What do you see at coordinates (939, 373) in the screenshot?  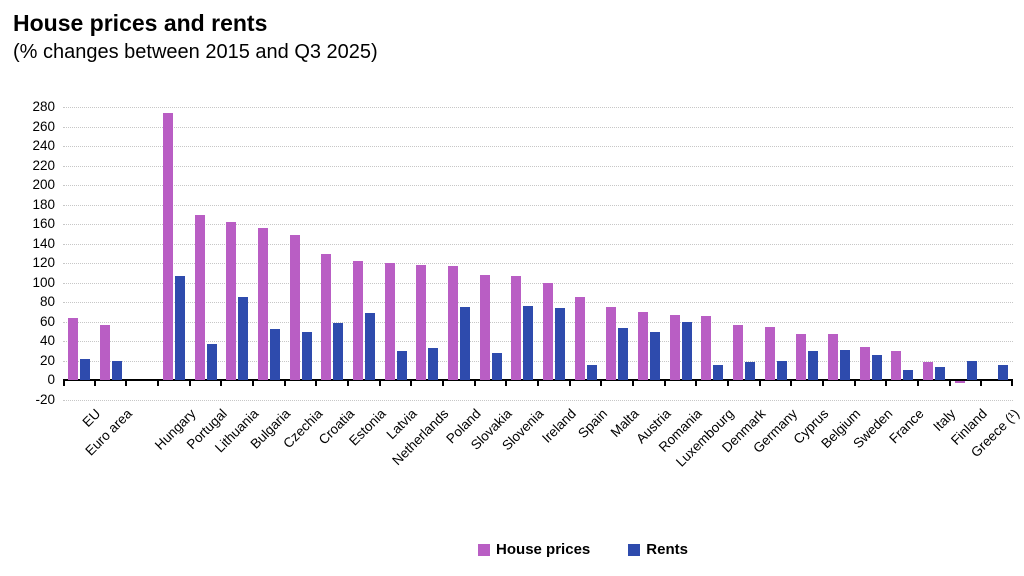 I see `bar-rents-italy` at bounding box center [939, 373].